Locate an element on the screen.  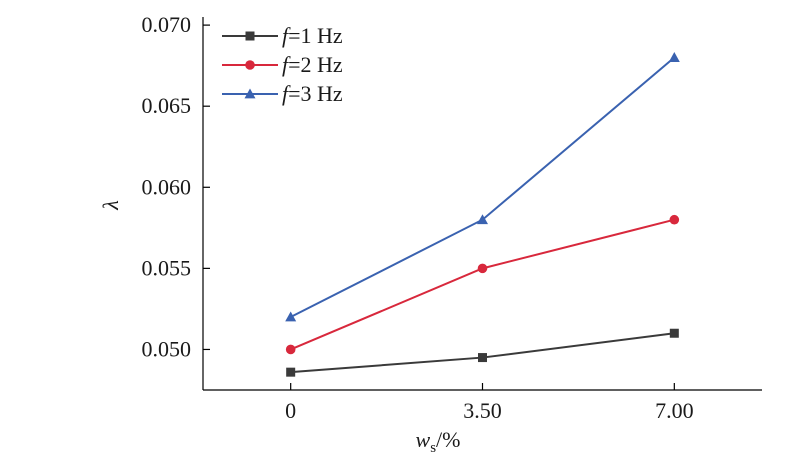
legend-label: f=1 Hz is located at coordinates (312, 35).